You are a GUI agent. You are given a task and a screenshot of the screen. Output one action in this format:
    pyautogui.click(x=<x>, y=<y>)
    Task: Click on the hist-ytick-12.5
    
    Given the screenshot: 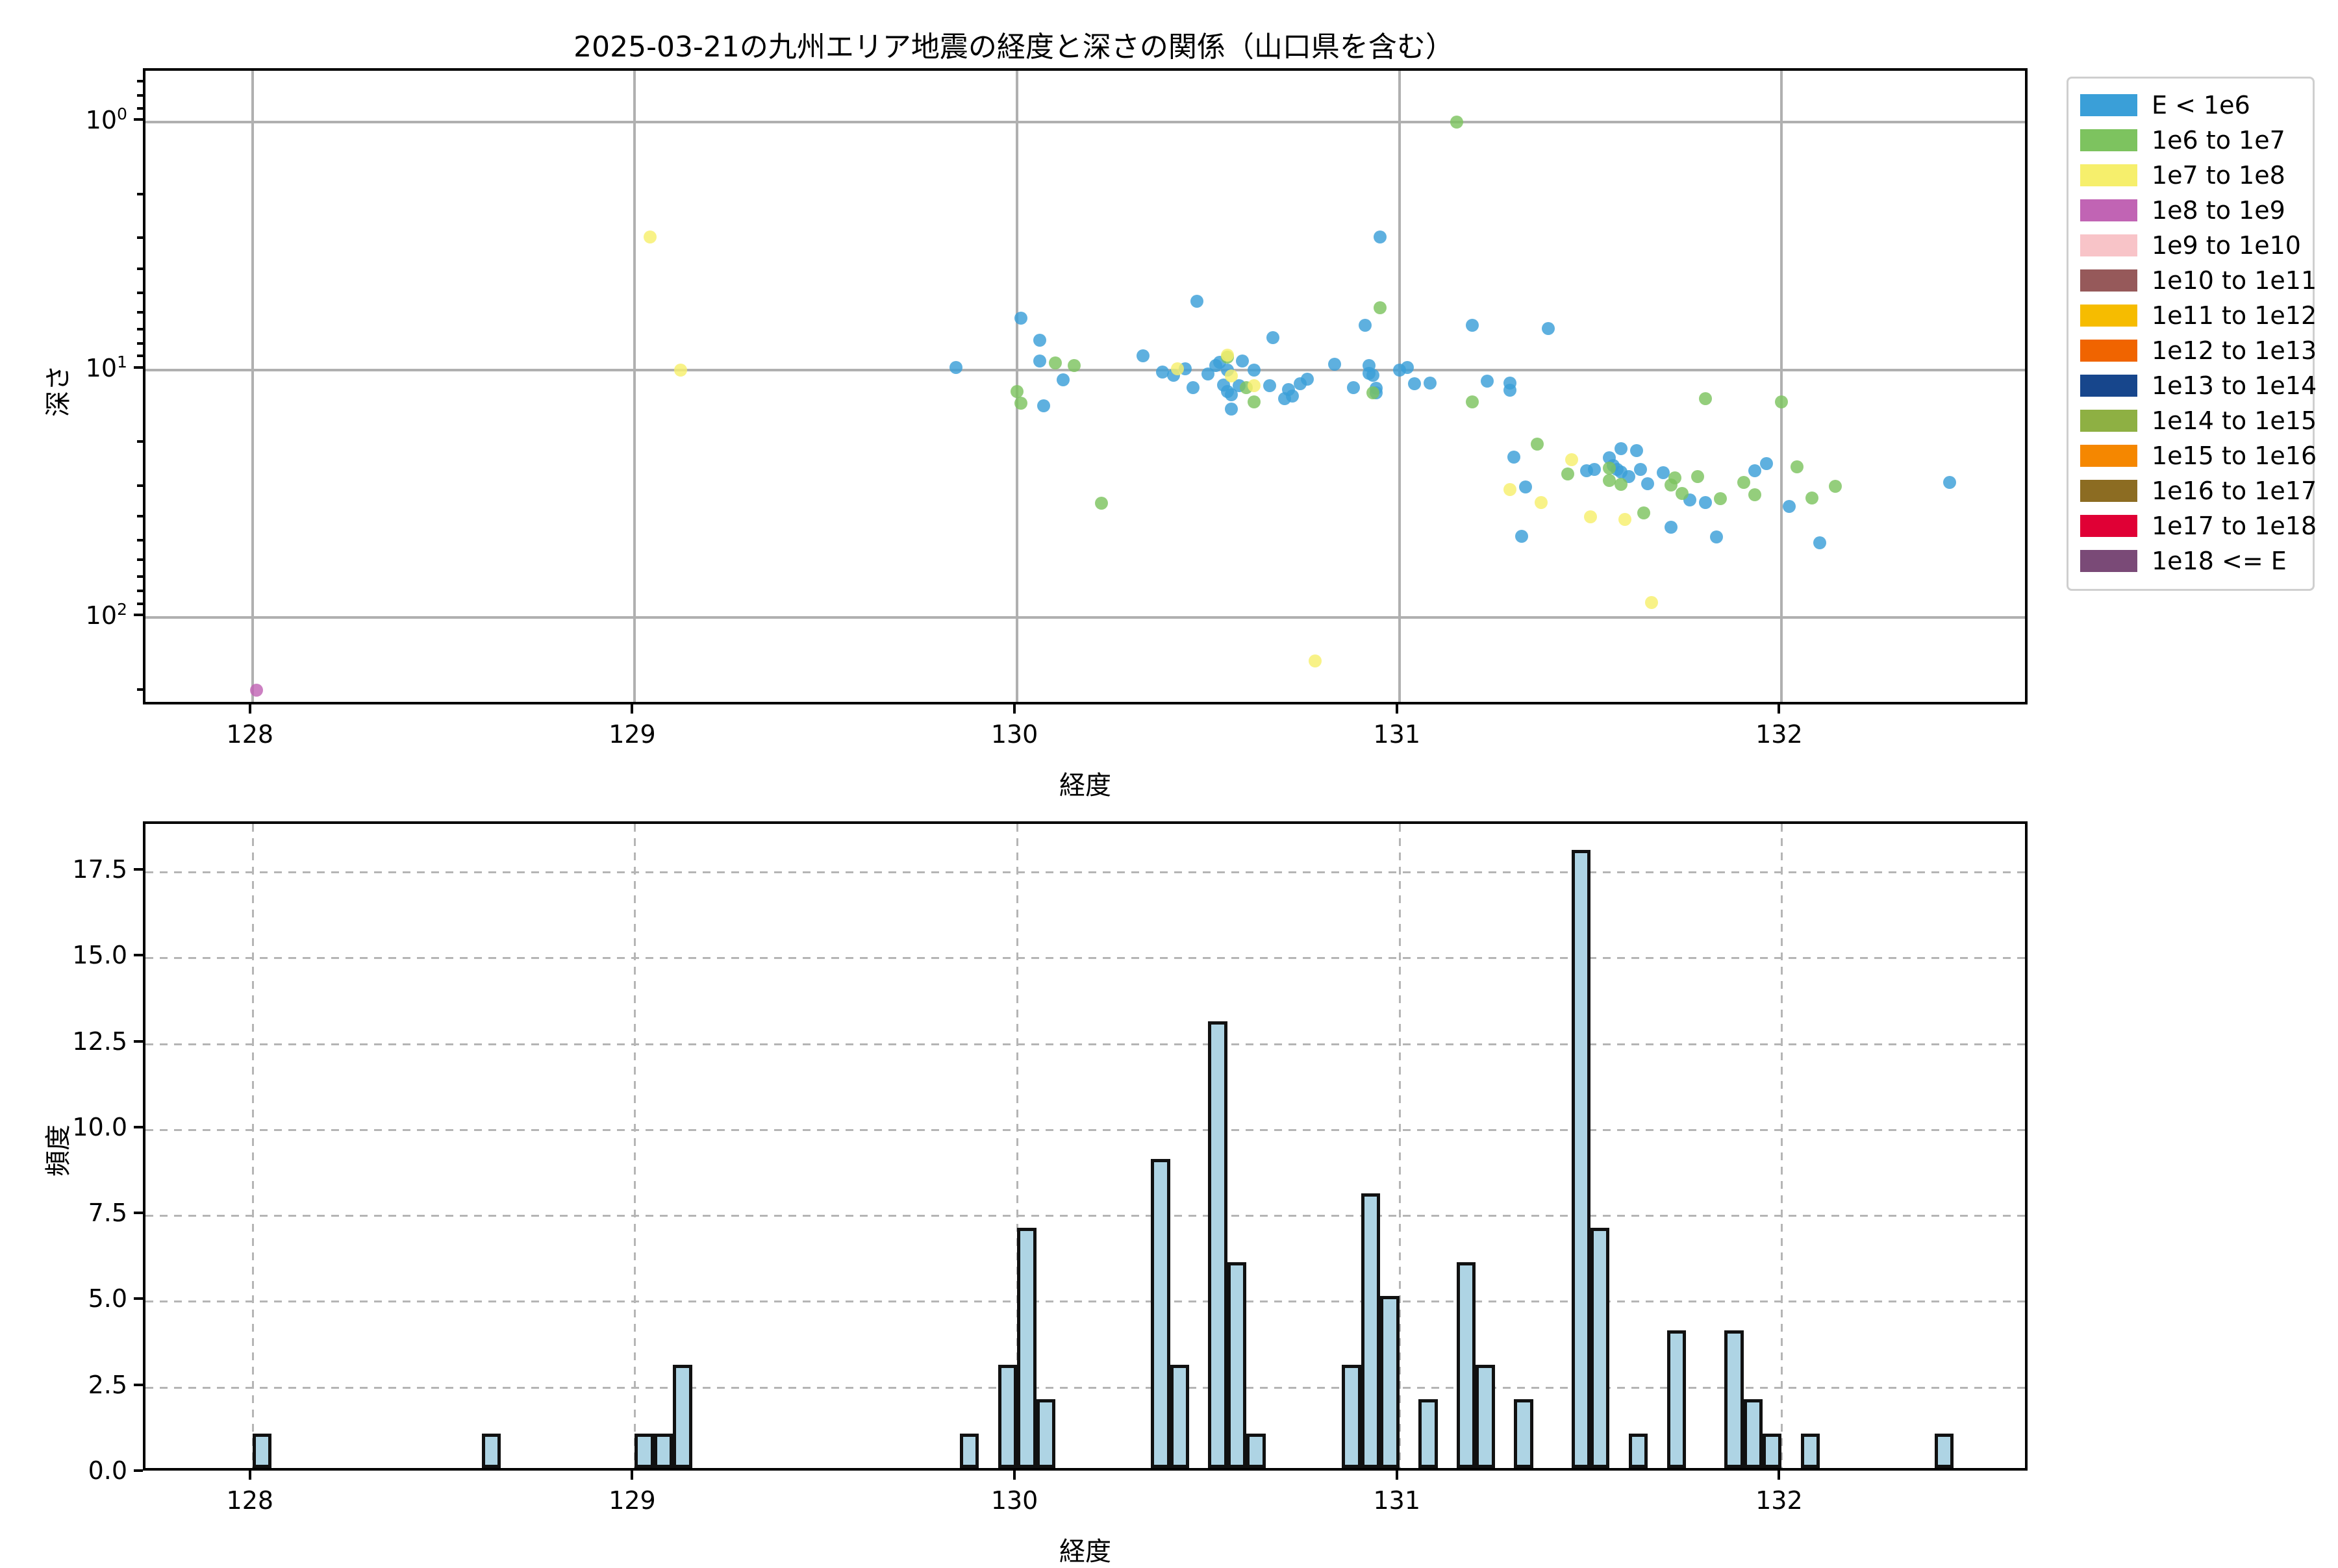 What is the action you would take?
    pyautogui.click(x=138, y=1041)
    